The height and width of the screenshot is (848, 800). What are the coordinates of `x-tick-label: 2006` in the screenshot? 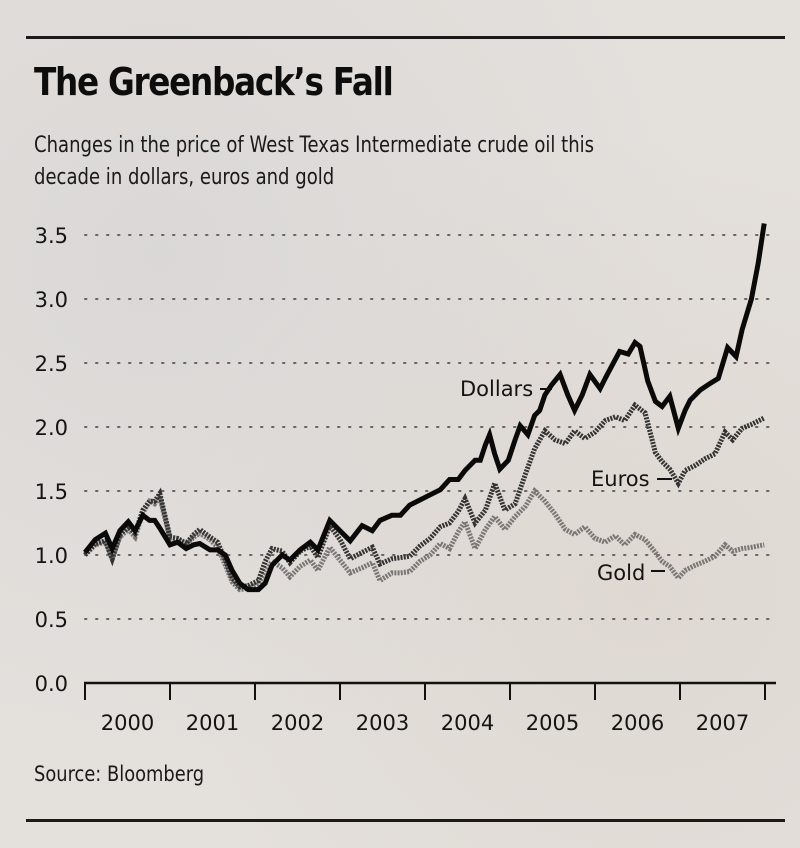 It's located at (637, 723).